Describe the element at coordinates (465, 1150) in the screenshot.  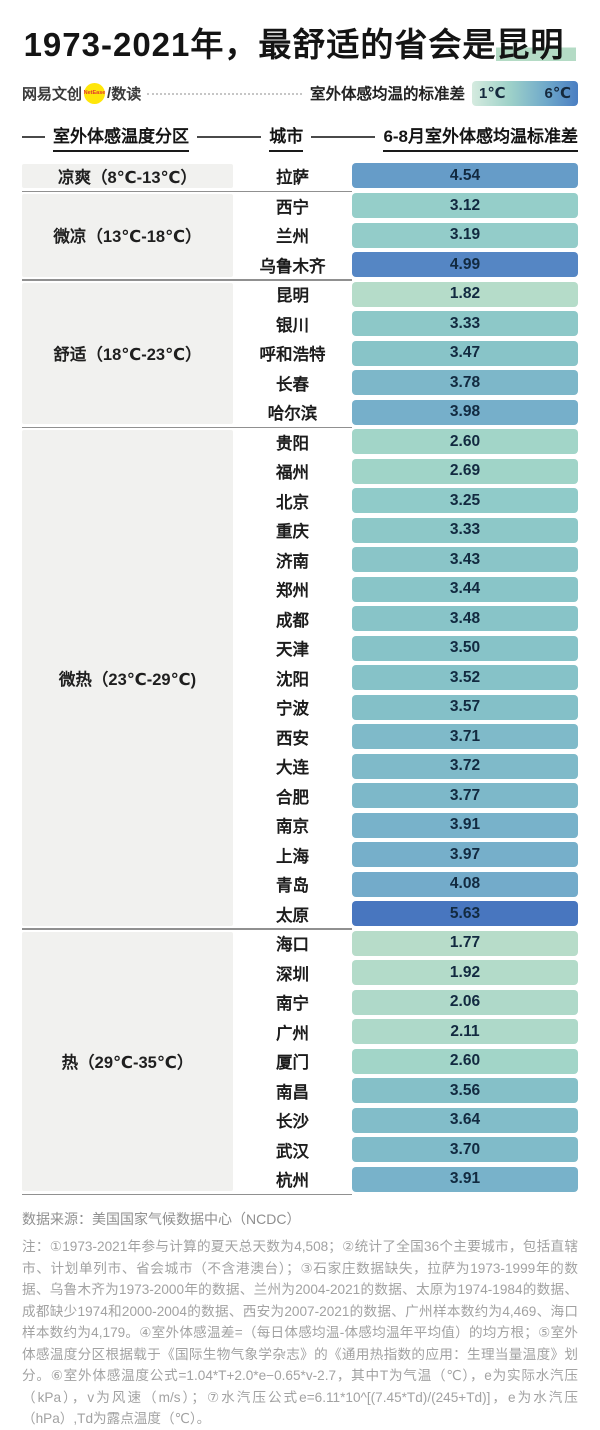
I see `value-bar: 3.70` at that location.